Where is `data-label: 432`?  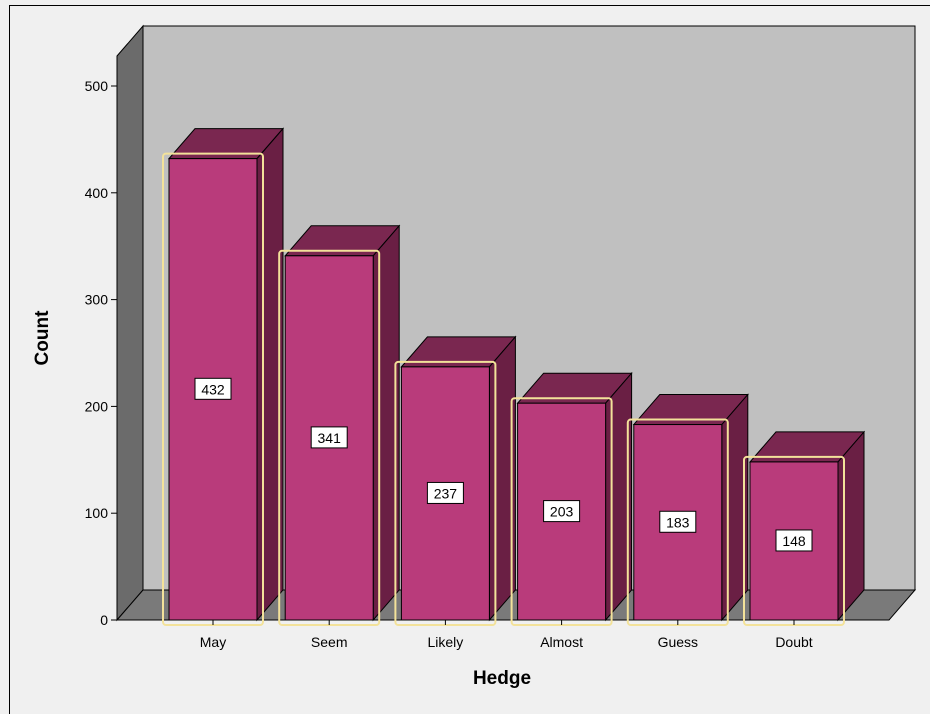 data-label: 432 is located at coordinates (213, 388).